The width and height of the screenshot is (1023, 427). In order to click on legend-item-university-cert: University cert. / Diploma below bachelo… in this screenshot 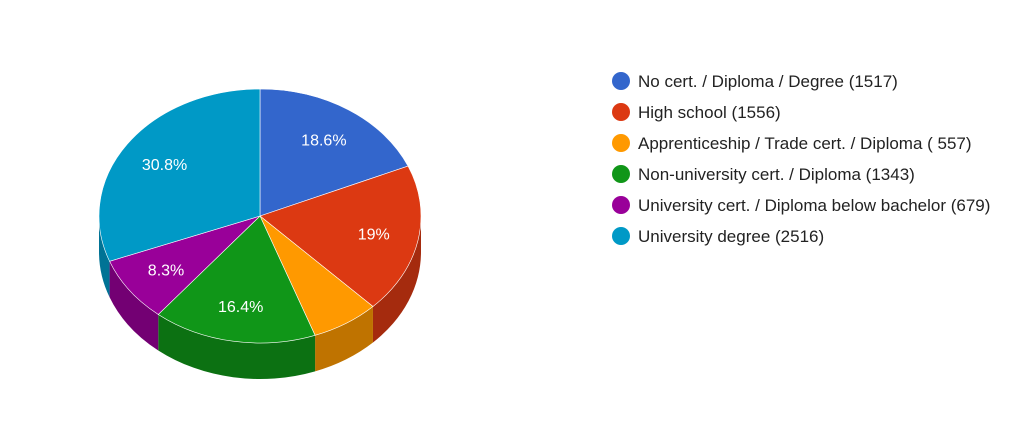, I will do `click(807, 205)`.